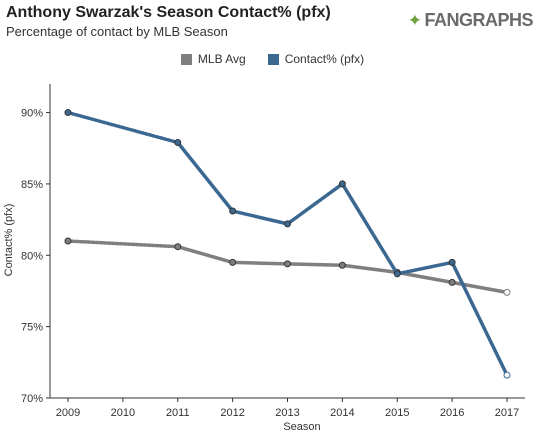  Describe the element at coordinates (507, 413) in the screenshot. I see `x-tick-label: 2017` at that location.